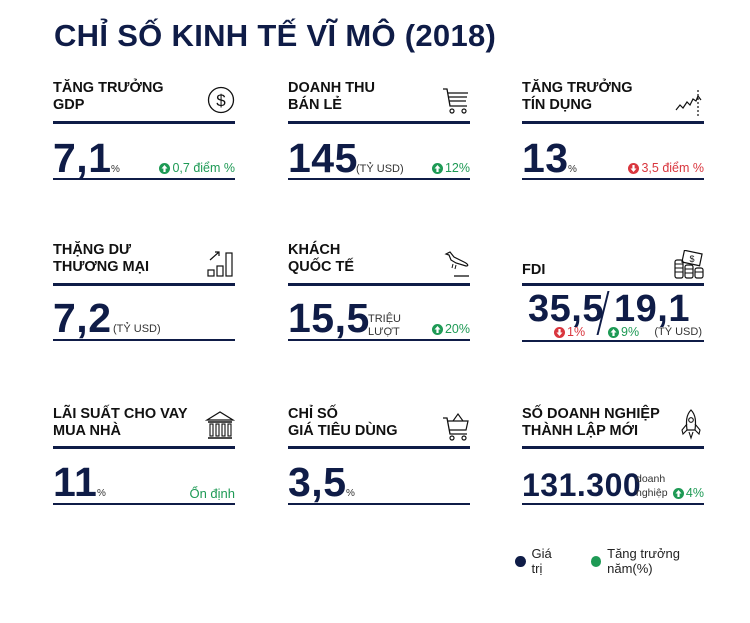  What do you see at coordinates (457, 168) in the screenshot?
I see `delta-text: 12%` at bounding box center [457, 168].